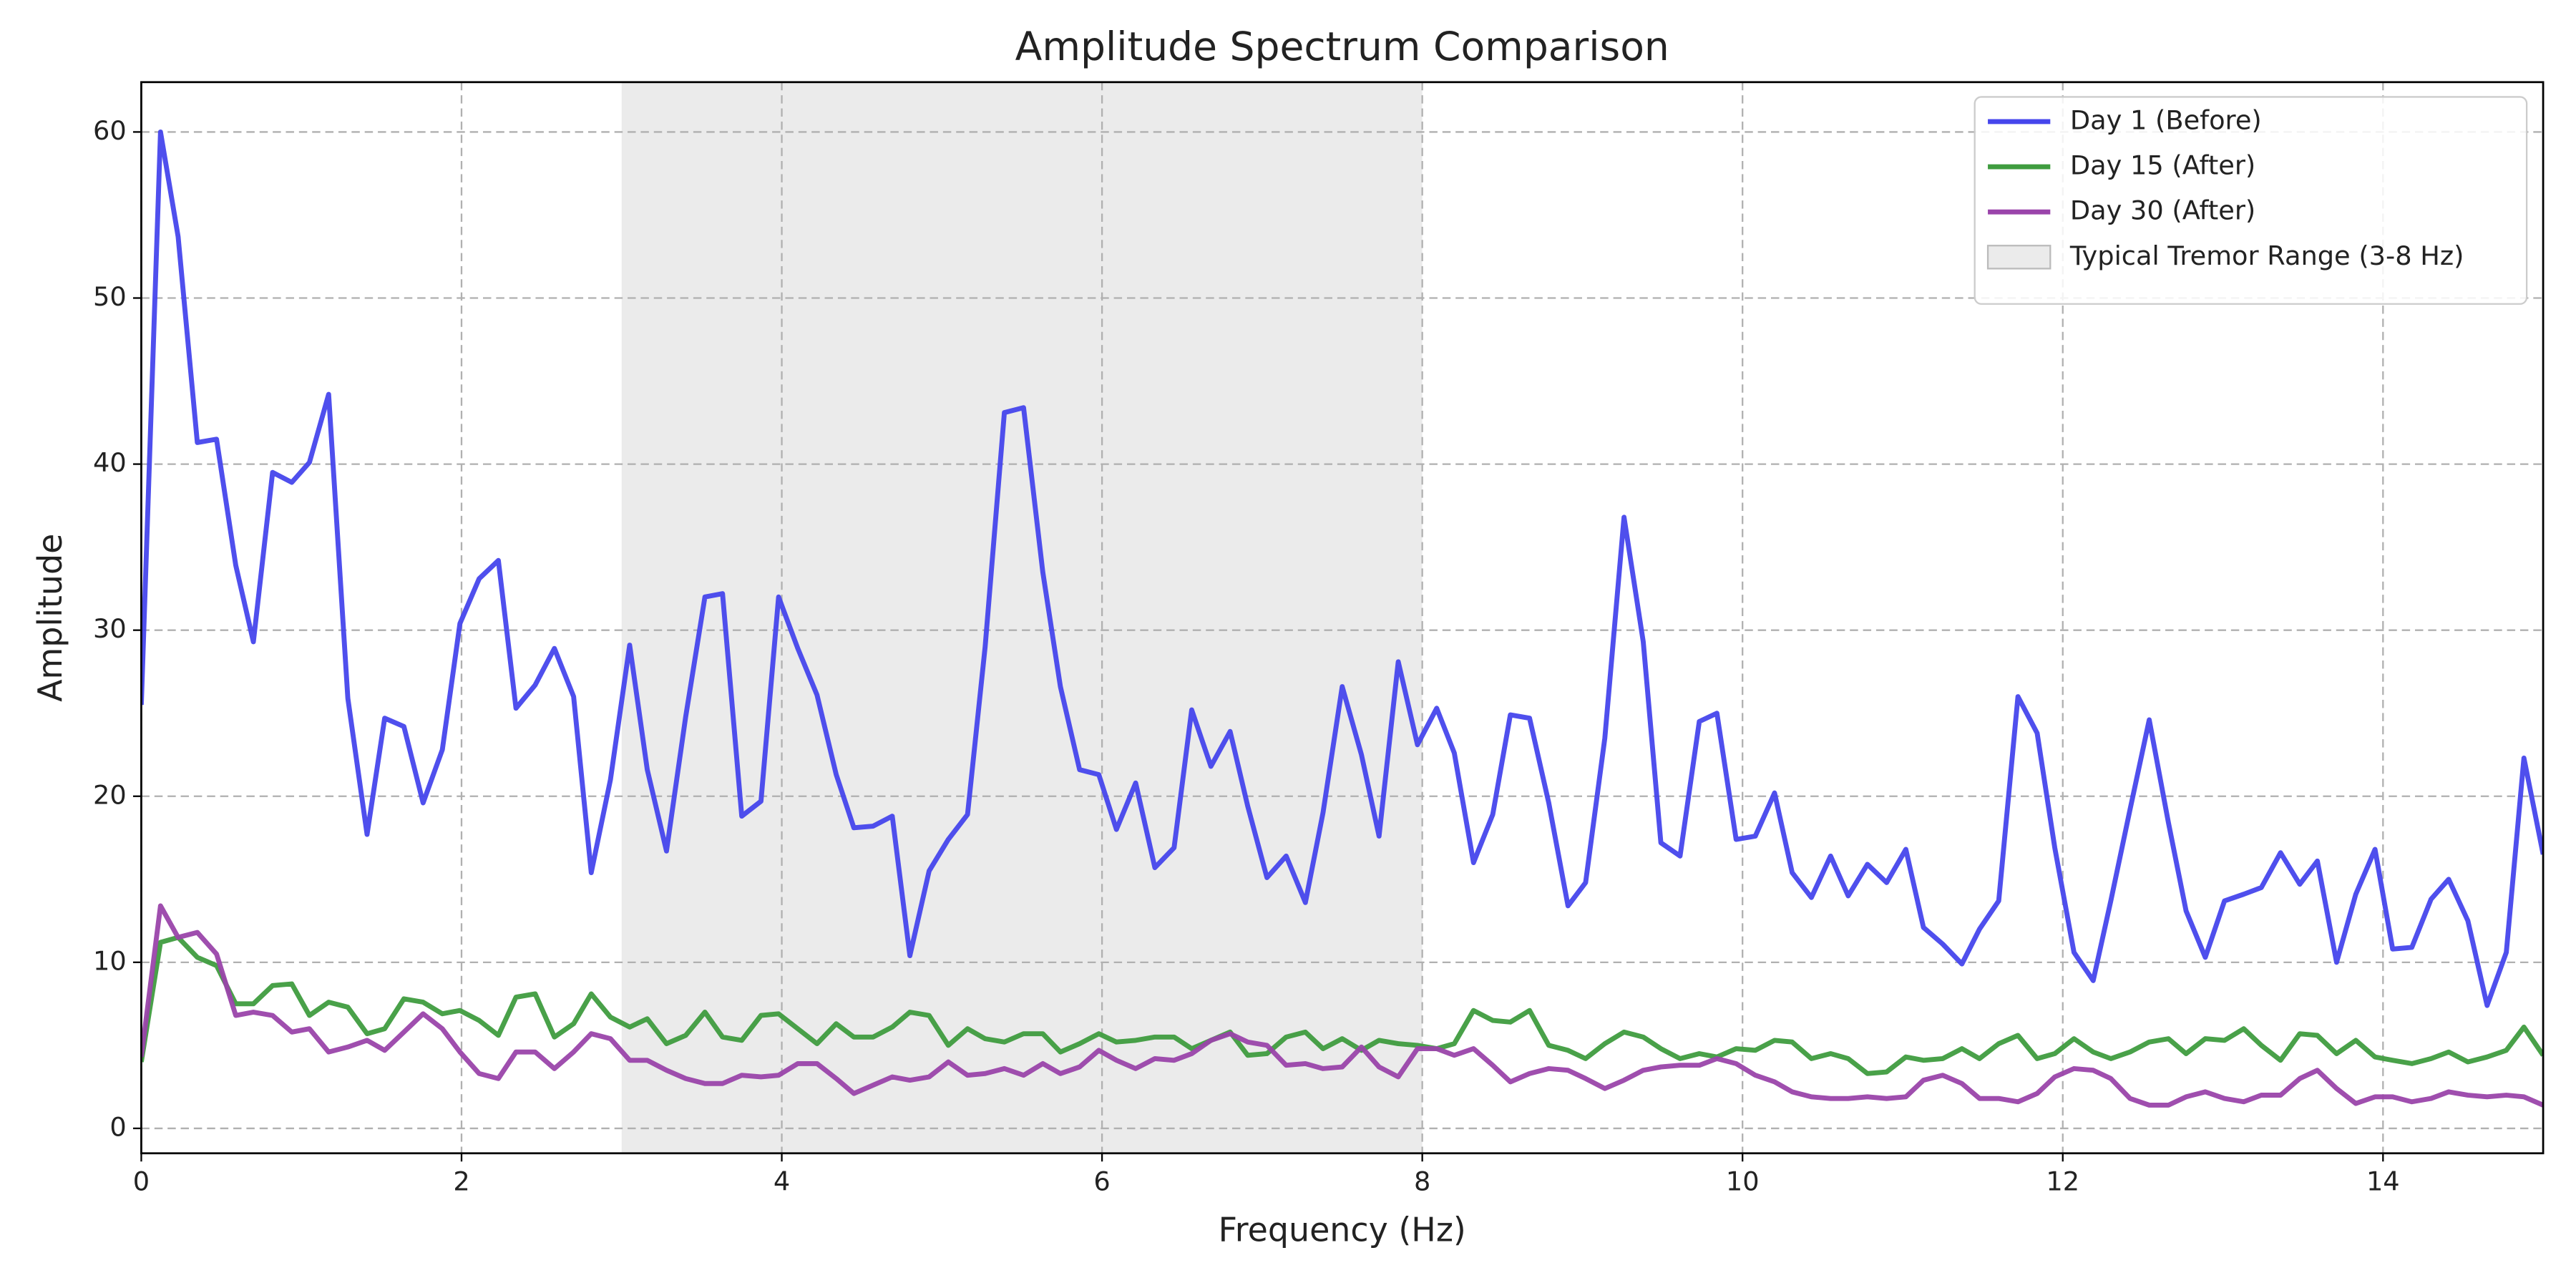 This screenshot has height=1288, width=2576. I want to click on x-tick-label: 2, so click(461, 1181).